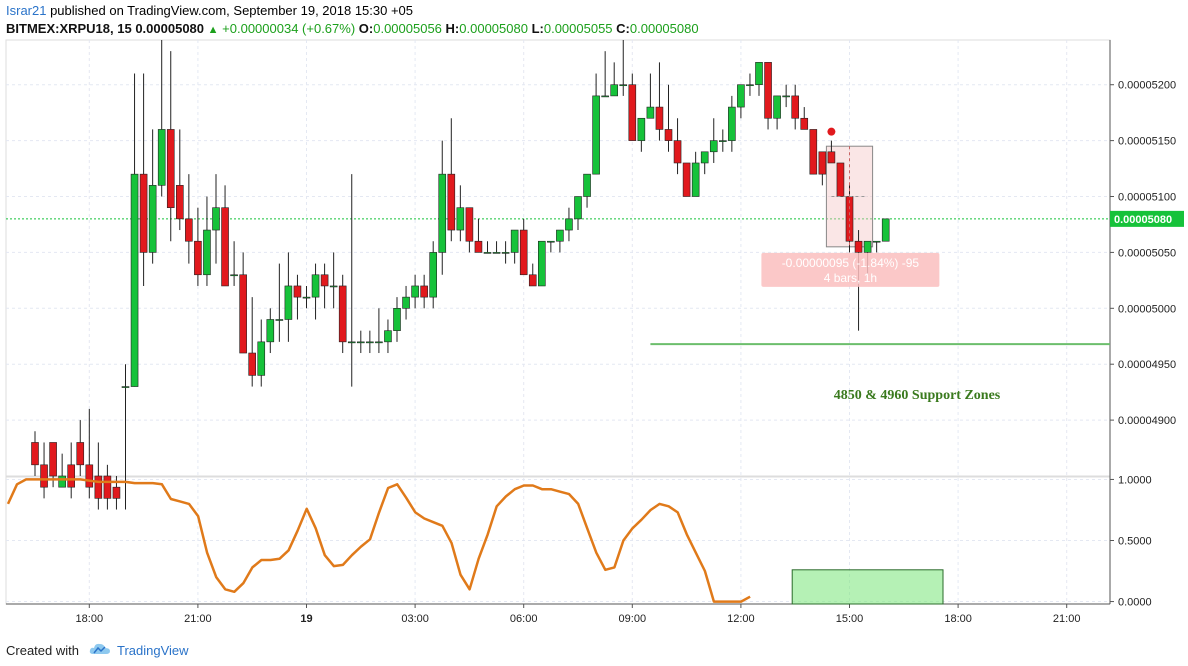 The height and width of the screenshot is (666, 1188). Describe the element at coordinates (867, 587) in the screenshot. I see `oscillator-highlight-box` at that location.